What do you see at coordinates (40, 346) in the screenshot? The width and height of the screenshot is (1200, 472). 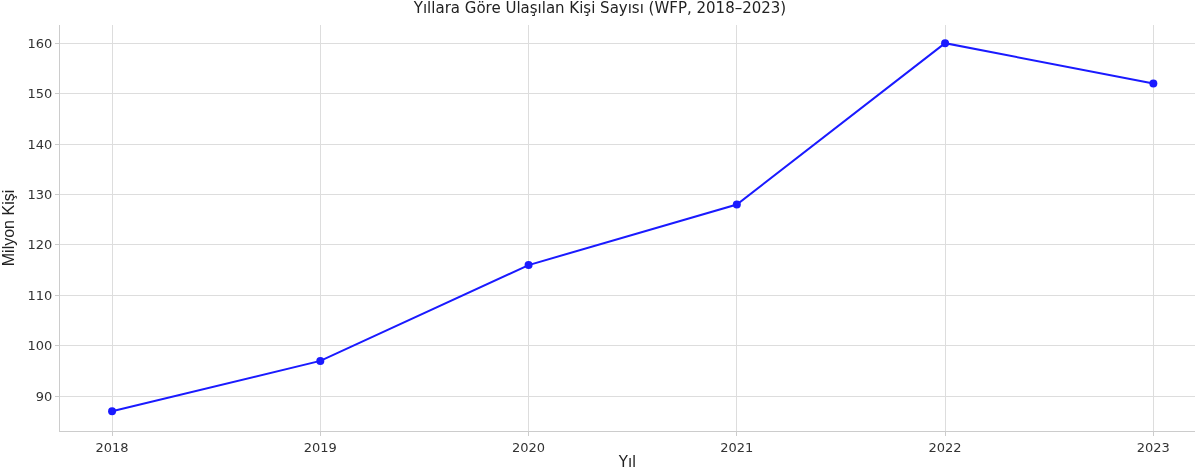 I see `y-tick-label: 100` at bounding box center [40, 346].